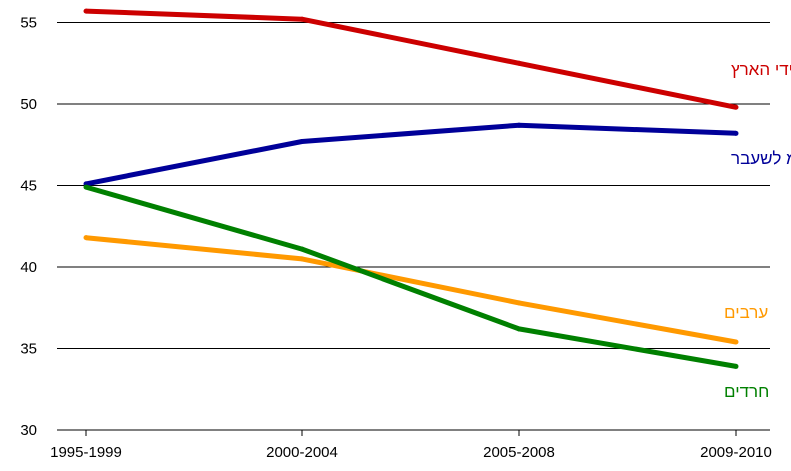 This screenshot has height=471, width=791. What do you see at coordinates (86, 452) in the screenshot?
I see `x-tick-label: 1995-1999` at bounding box center [86, 452].